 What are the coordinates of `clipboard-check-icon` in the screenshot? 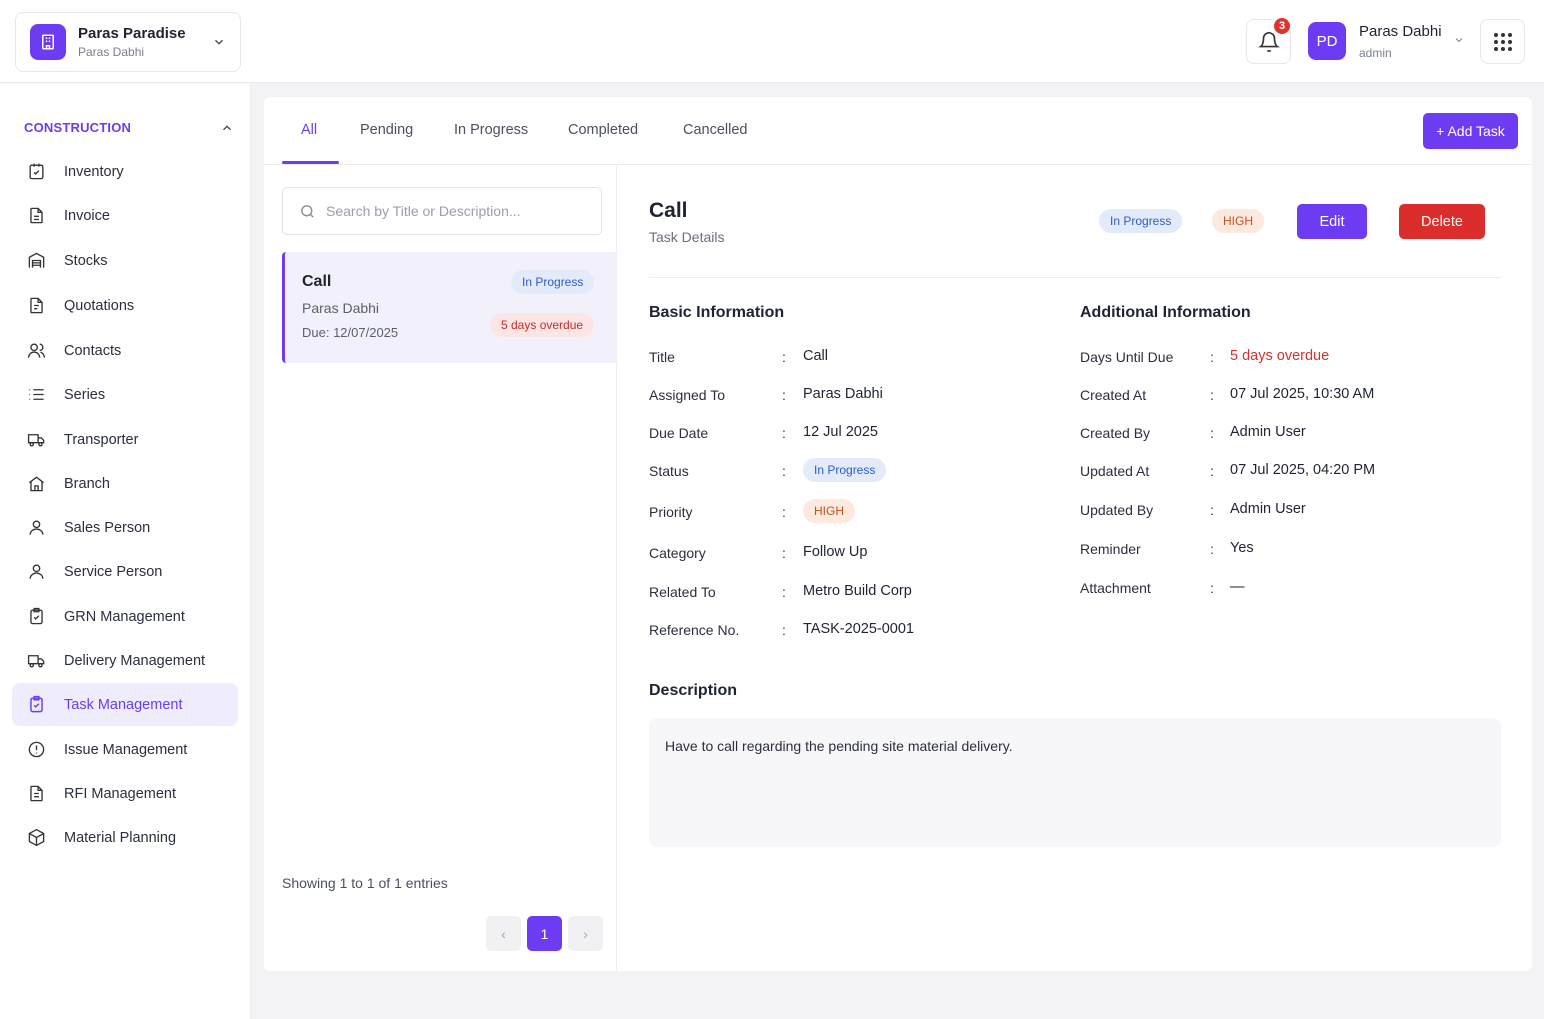 It's located at (36, 705).